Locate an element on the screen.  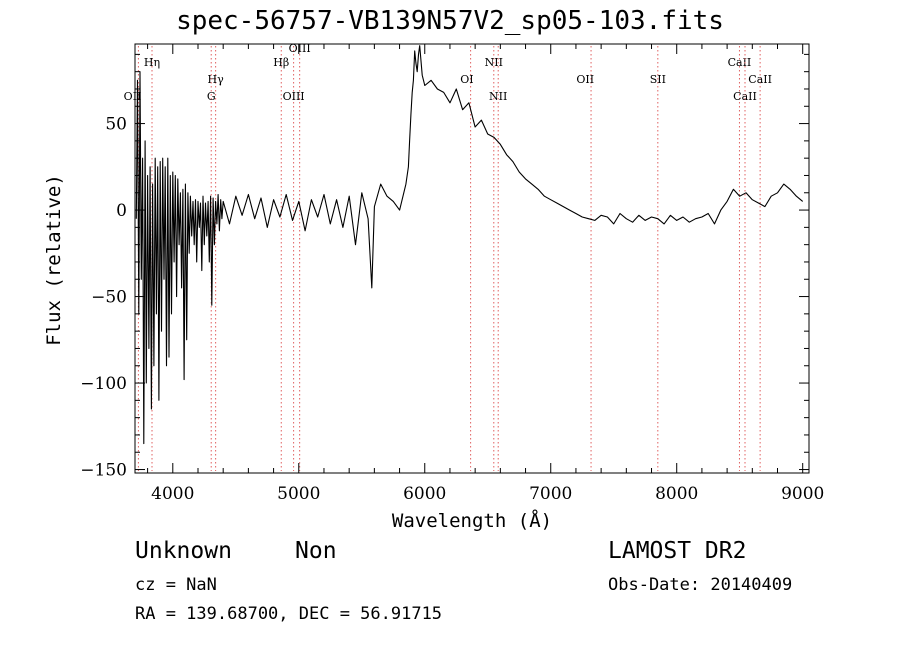
object-subclass: Non is located at coordinates (316, 551).